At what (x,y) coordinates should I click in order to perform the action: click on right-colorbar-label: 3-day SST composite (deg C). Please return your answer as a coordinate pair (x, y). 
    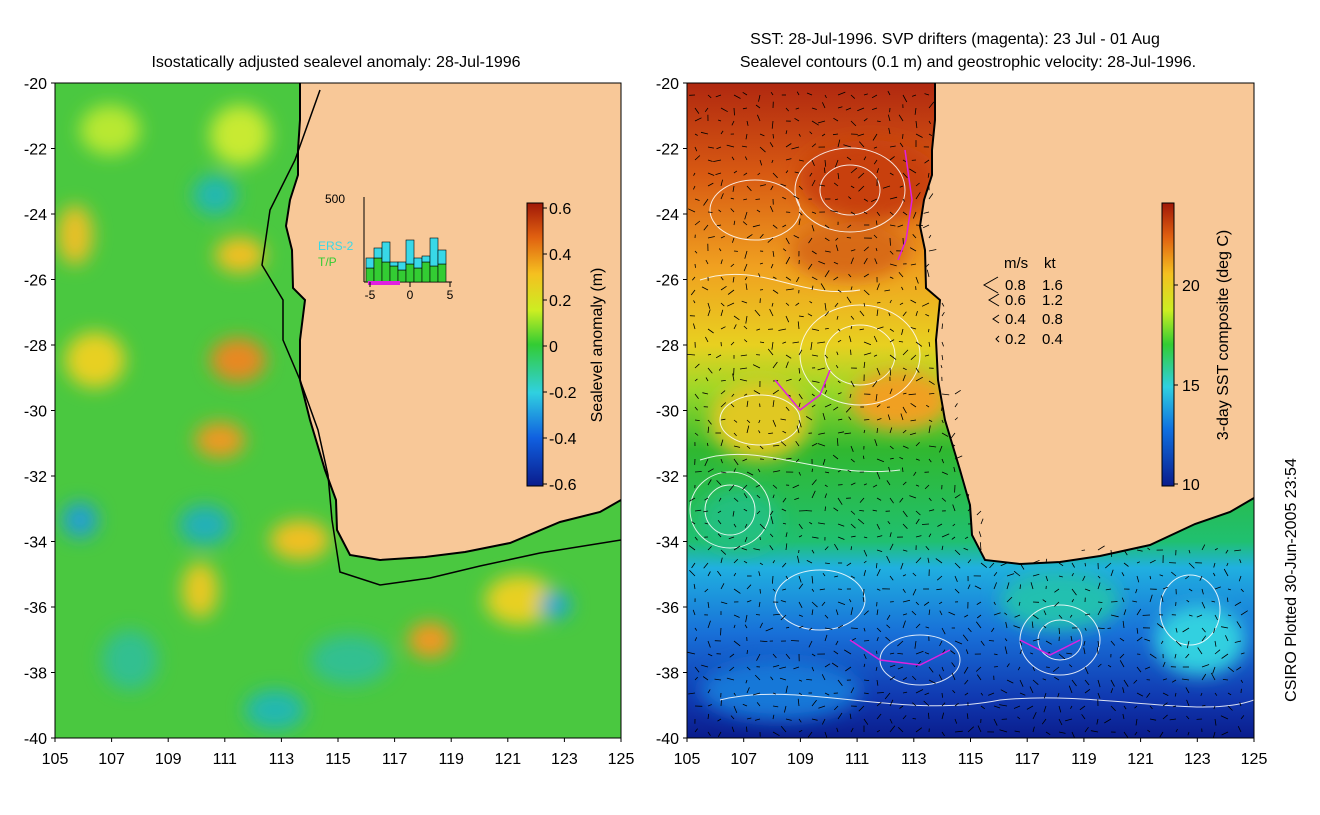
    Looking at the image, I should click on (1223, 335).